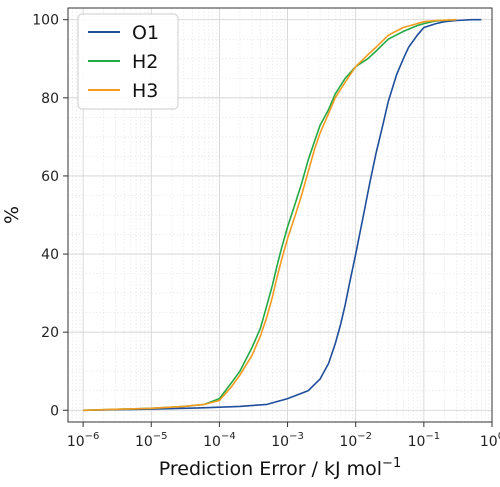 The image size is (500, 487). What do you see at coordinates (12, 215) in the screenshot?
I see `y-axis-label: %` at bounding box center [12, 215].